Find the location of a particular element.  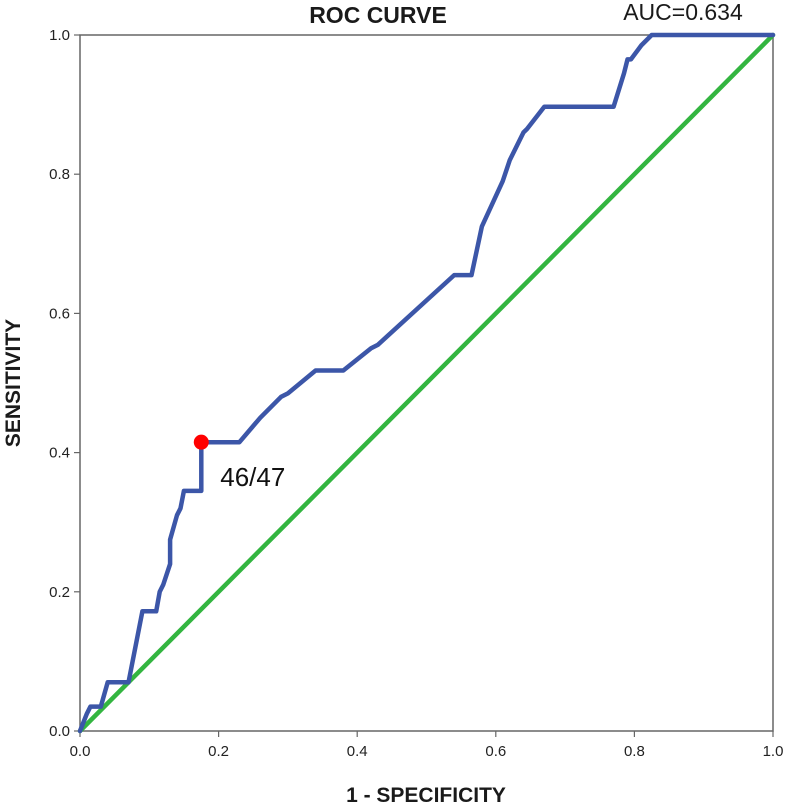

y-tick-label: 1.0 is located at coordinates (59, 35).